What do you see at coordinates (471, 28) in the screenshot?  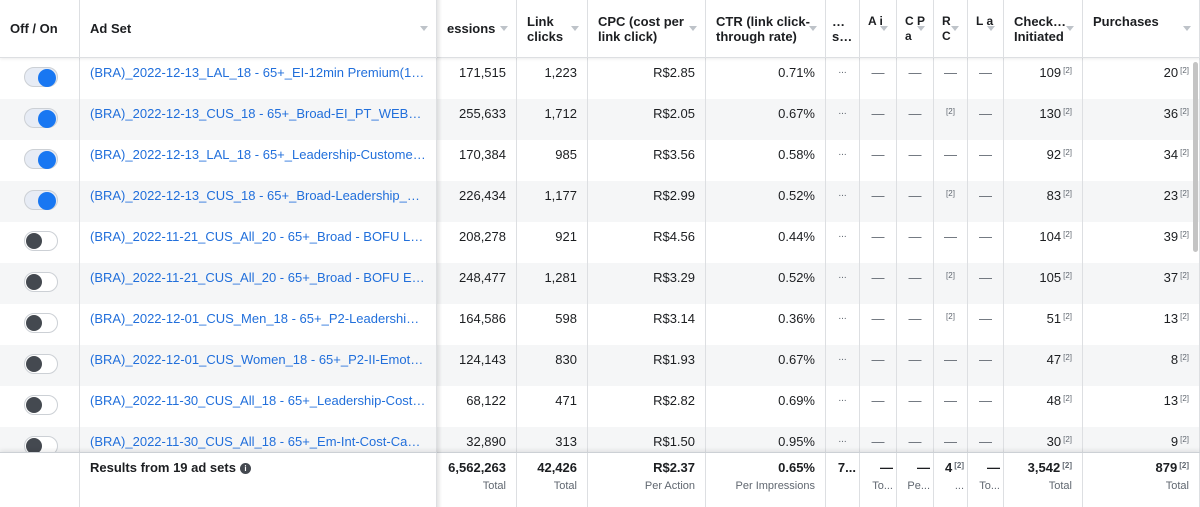 I see `header-impressions-label: essions` at bounding box center [471, 28].